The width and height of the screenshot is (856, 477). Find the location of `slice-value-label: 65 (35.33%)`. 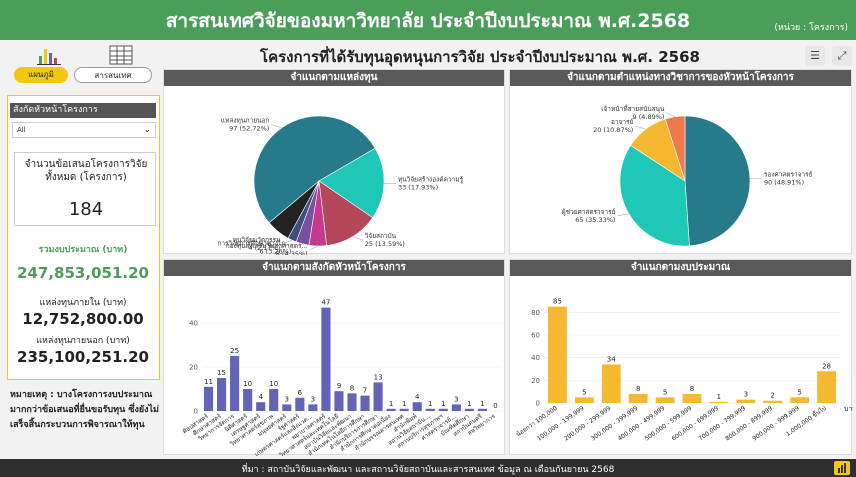

slice-value-label: 65 (35.33%) is located at coordinates (595, 220).